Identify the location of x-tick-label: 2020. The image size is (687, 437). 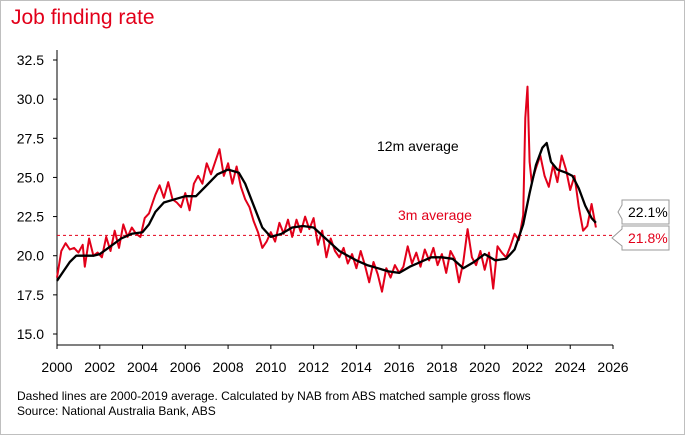
(484, 367).